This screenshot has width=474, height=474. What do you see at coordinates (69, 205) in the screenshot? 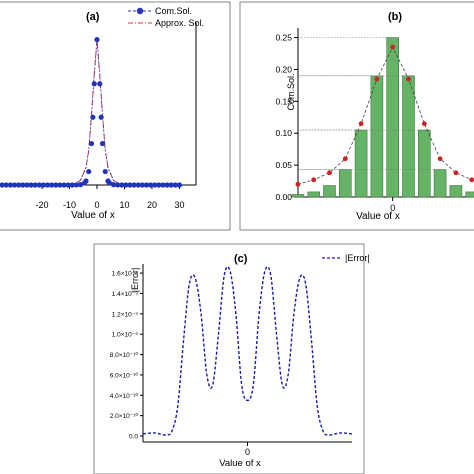
I see `panel-a-x-tick-label: -10` at bounding box center [69, 205].